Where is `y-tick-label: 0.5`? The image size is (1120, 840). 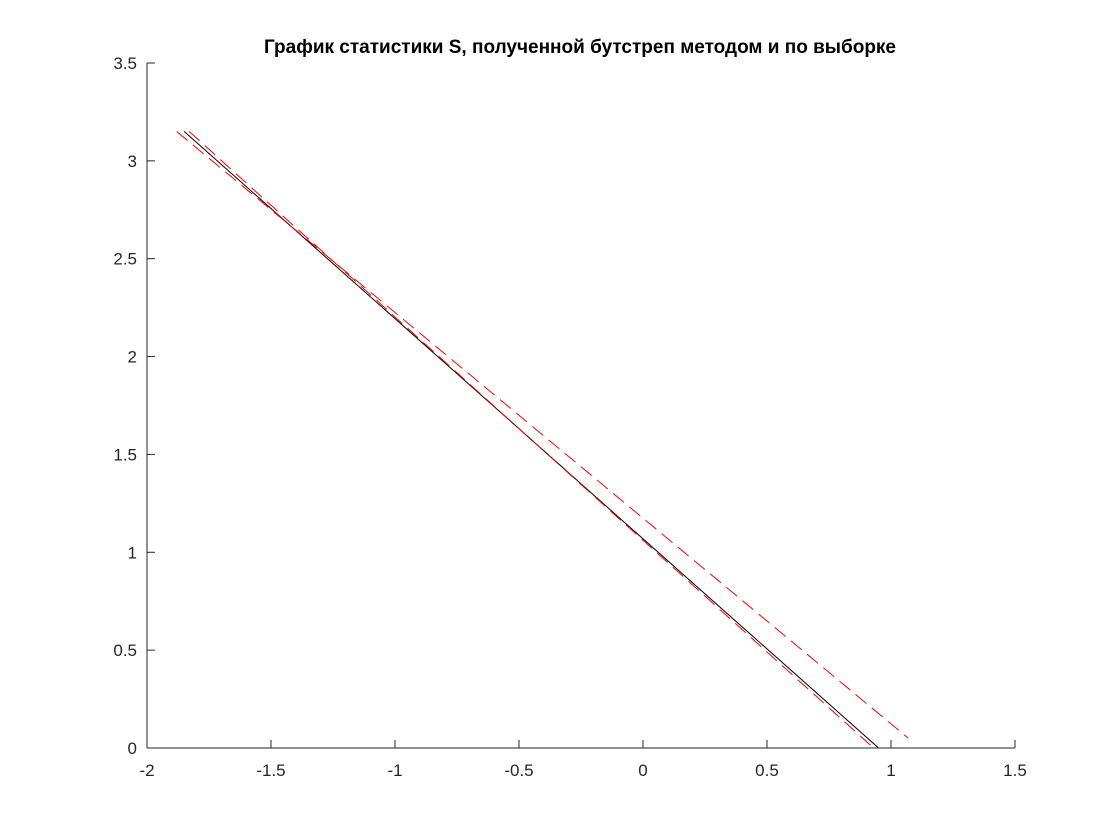
y-tick-label: 0.5 is located at coordinates (125, 650).